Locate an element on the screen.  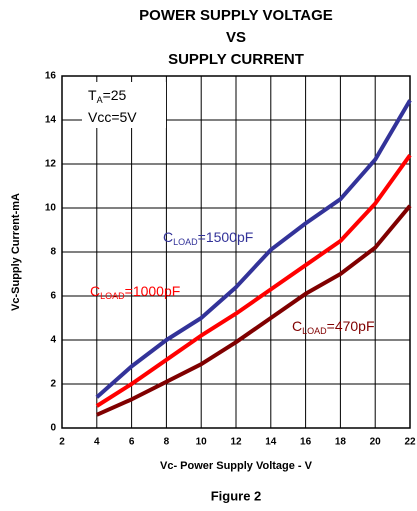
y-tick-label: 4 is located at coordinates (53, 340).